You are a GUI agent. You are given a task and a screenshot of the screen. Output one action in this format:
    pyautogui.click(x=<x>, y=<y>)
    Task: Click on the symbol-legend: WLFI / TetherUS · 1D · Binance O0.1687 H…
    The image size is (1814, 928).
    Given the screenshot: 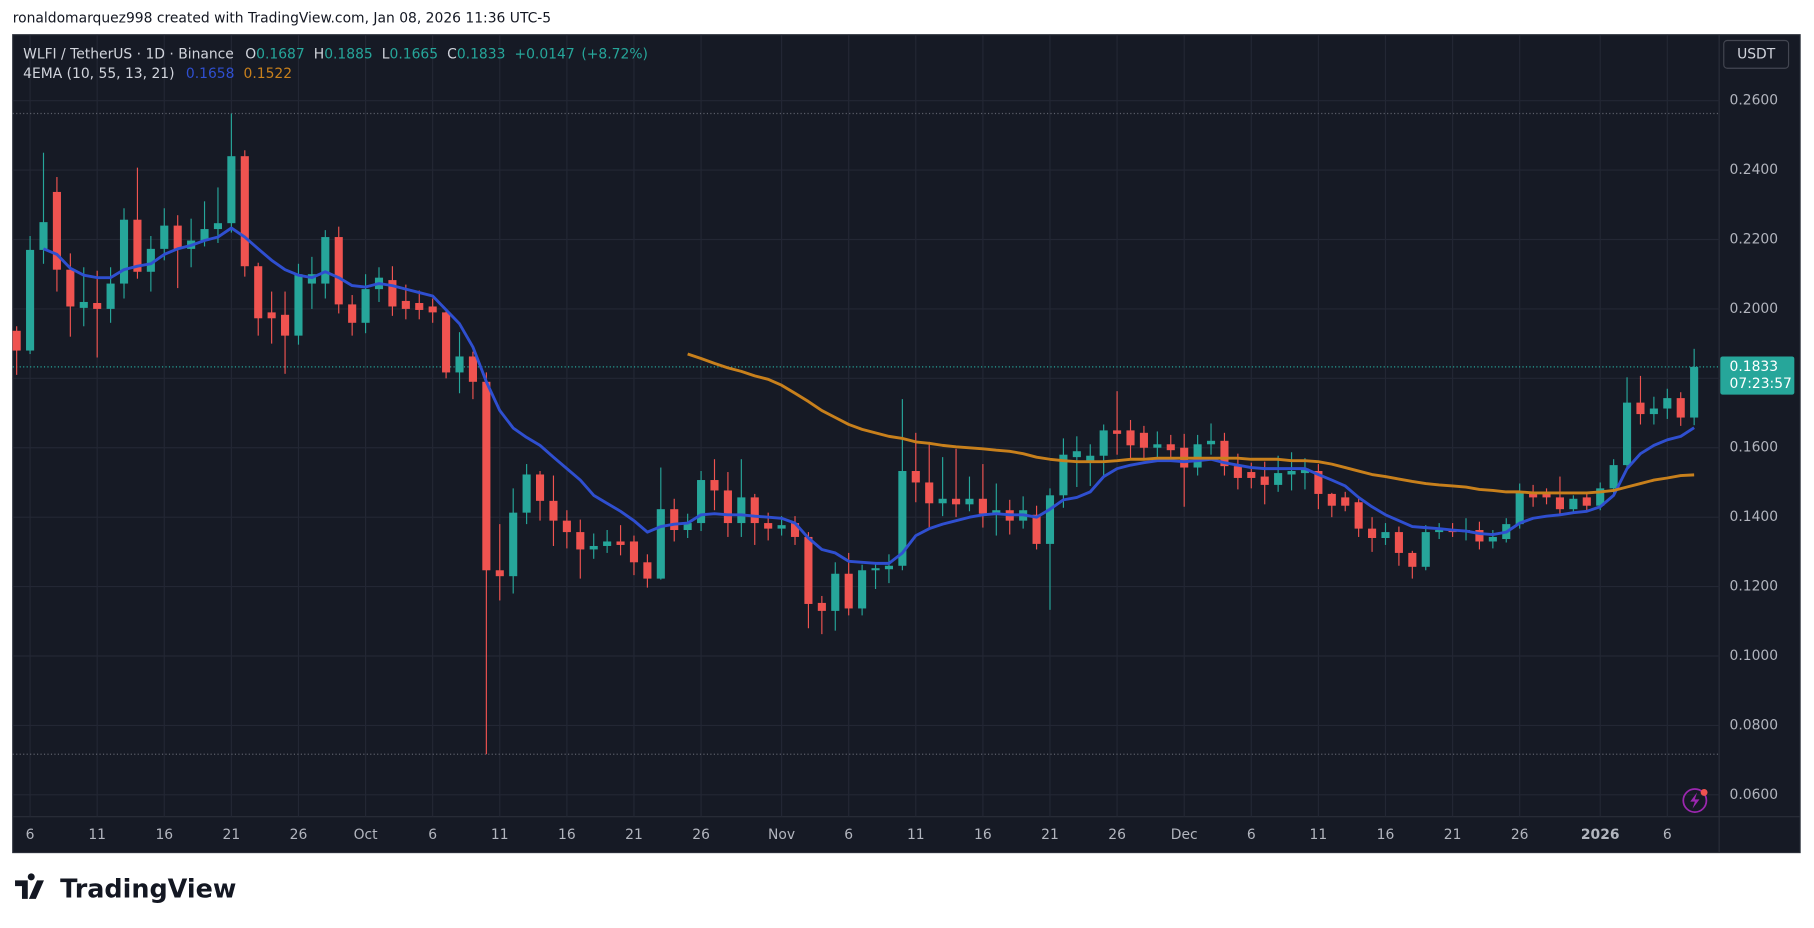 What is the action you would take?
    pyautogui.click(x=335, y=54)
    